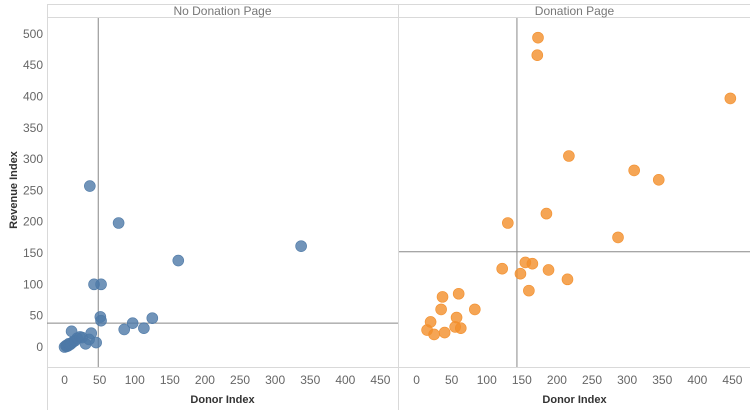  Describe the element at coordinates (33, 284) in the screenshot. I see `y-tick-label: 100` at that location.